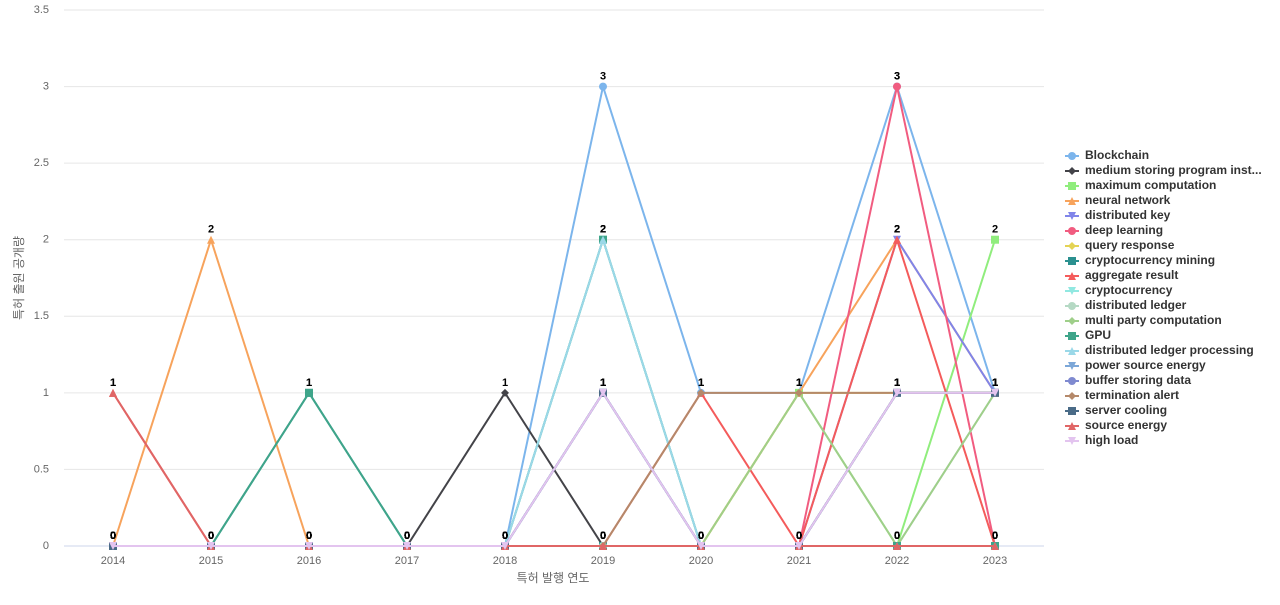 The width and height of the screenshot is (1280, 605). I want to click on legend-label: termination alert, so click(1132, 395).